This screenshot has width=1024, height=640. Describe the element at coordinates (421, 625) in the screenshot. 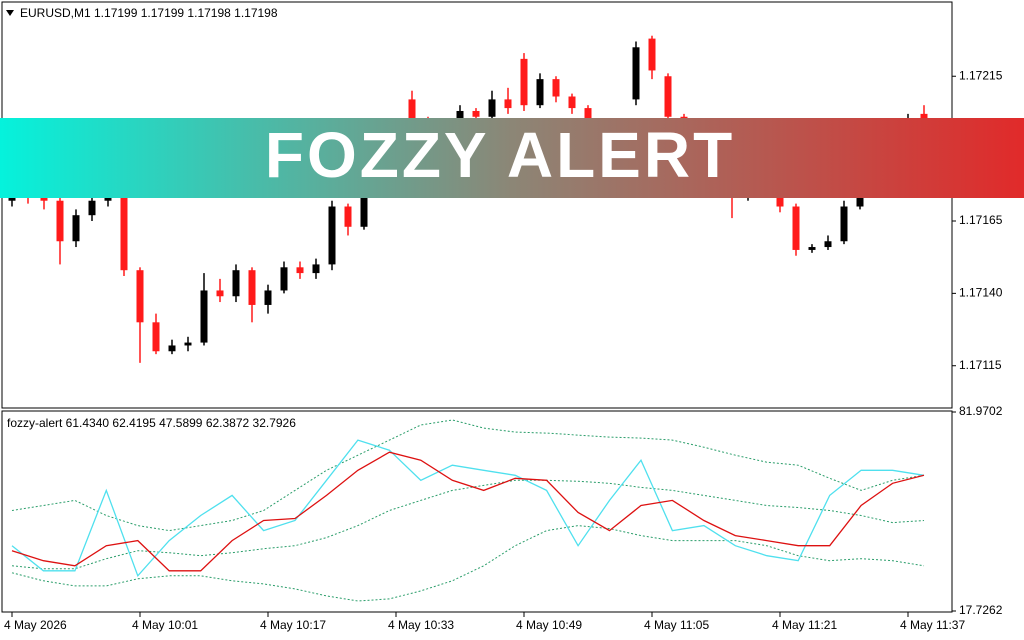

I see `x-tick-label: 4 May 10:33` at that location.